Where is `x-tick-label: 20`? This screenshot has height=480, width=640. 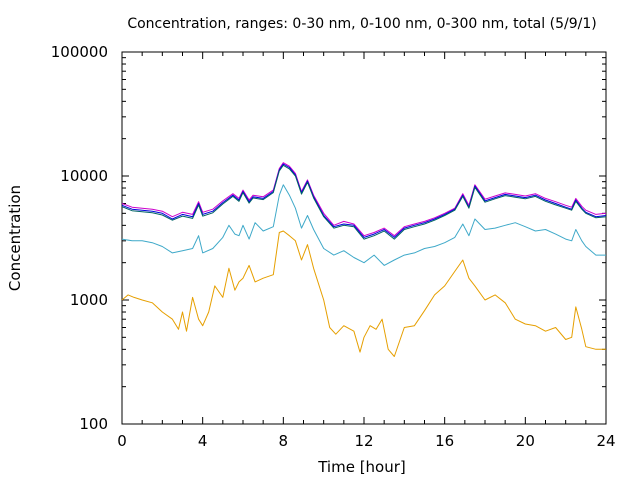
x-tick-label: 20 is located at coordinates (525, 441).